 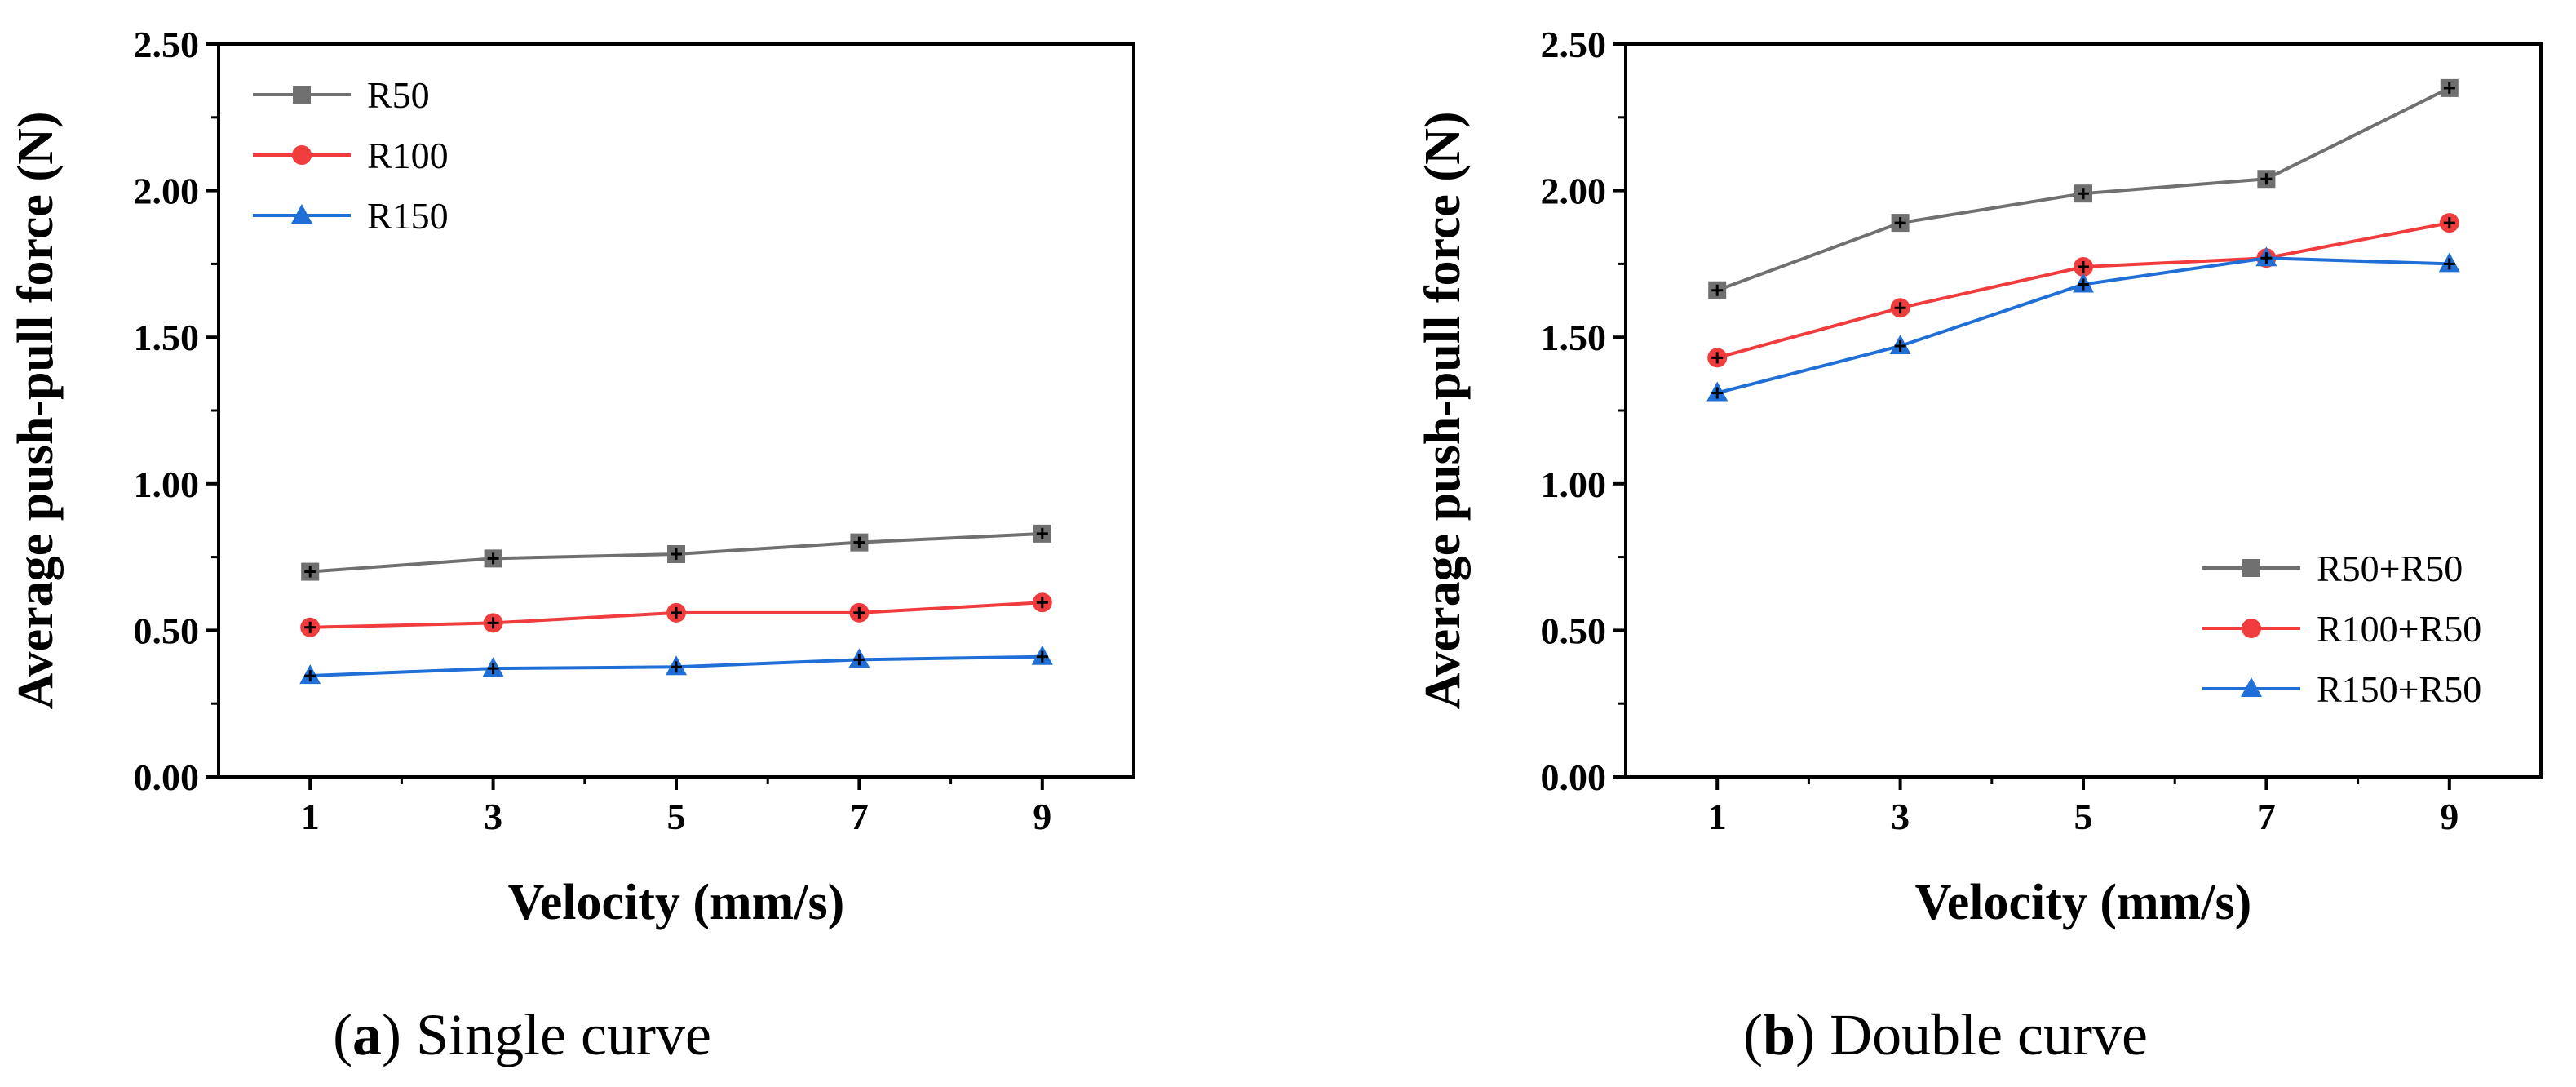 I want to click on legend-entry: R50, so click(x=341, y=95).